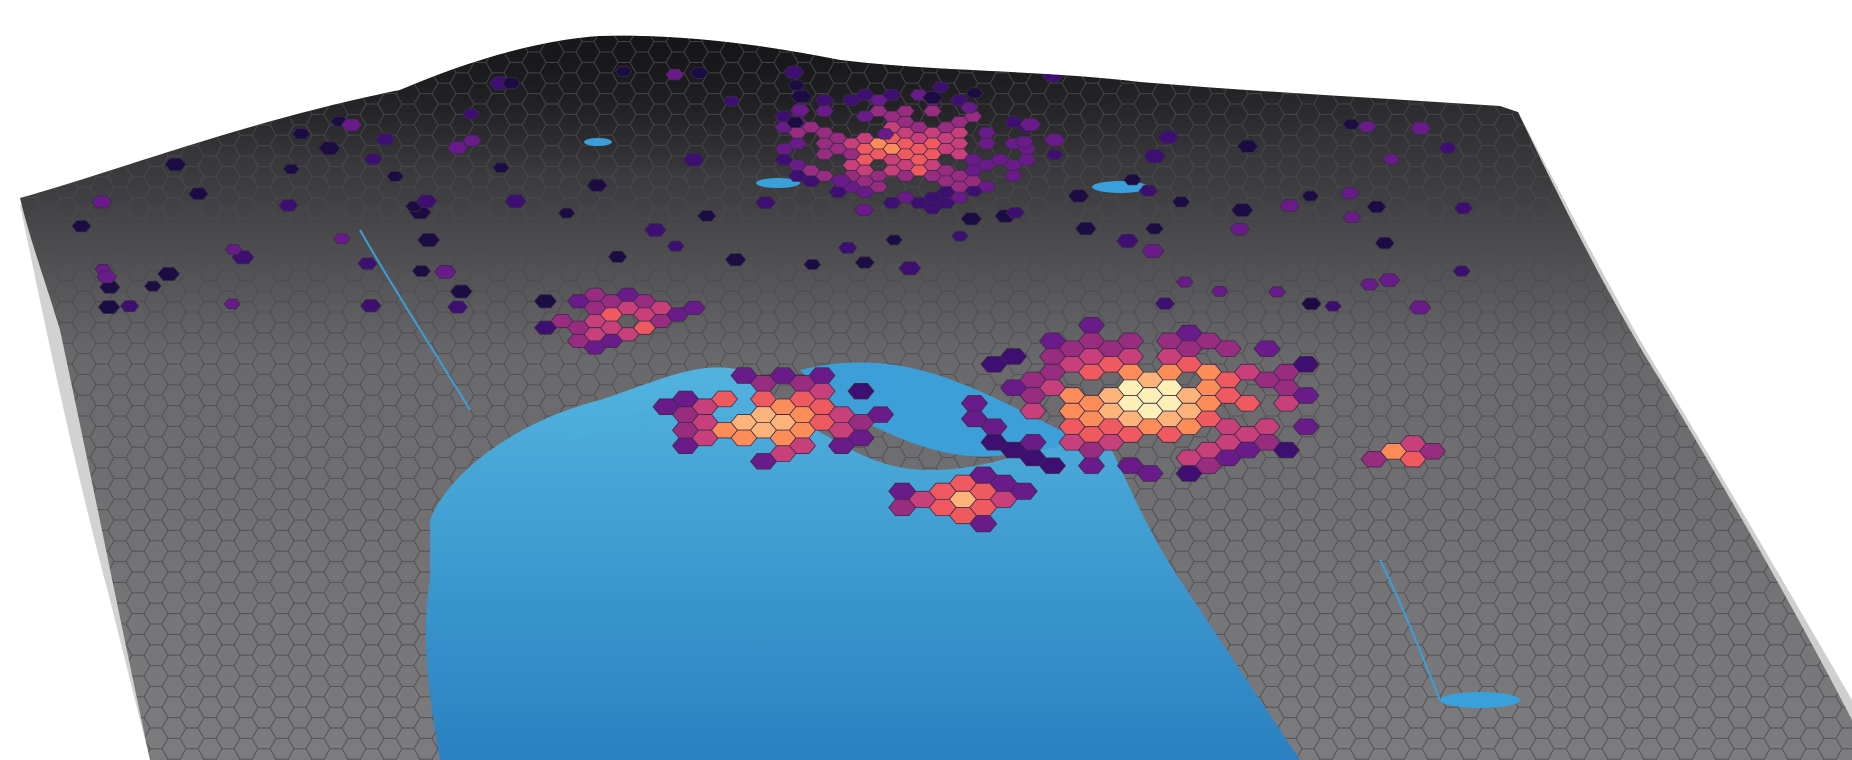  What do you see at coordinates (1480, 700) in the screenshot?
I see `lake-east` at bounding box center [1480, 700].